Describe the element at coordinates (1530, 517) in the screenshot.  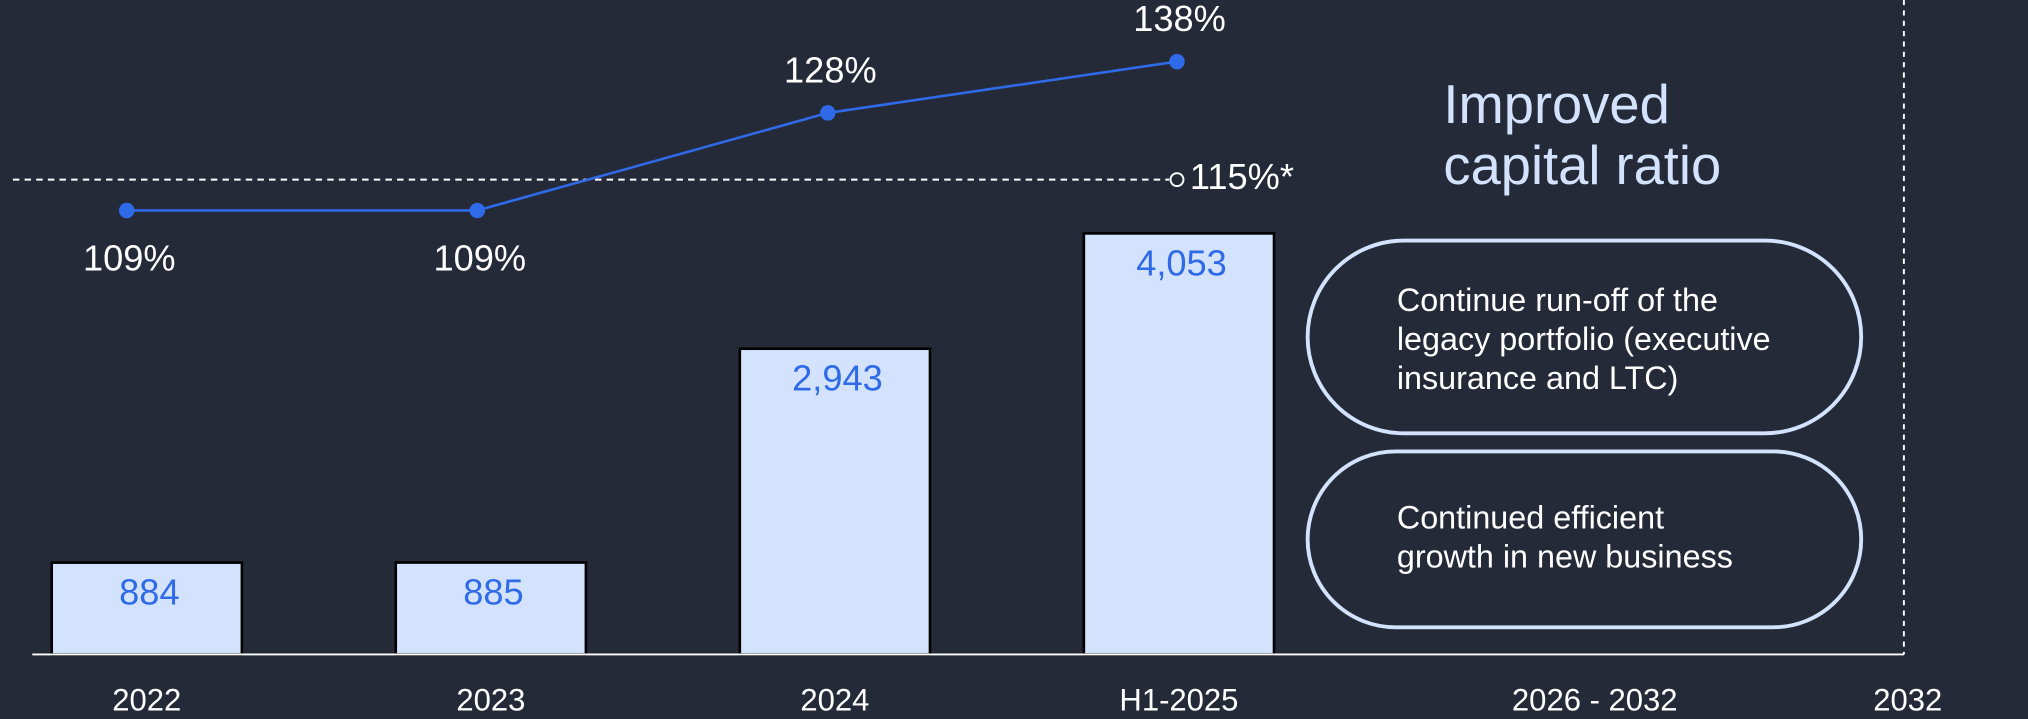
I see `callout-text: Continued efficient` at that location.